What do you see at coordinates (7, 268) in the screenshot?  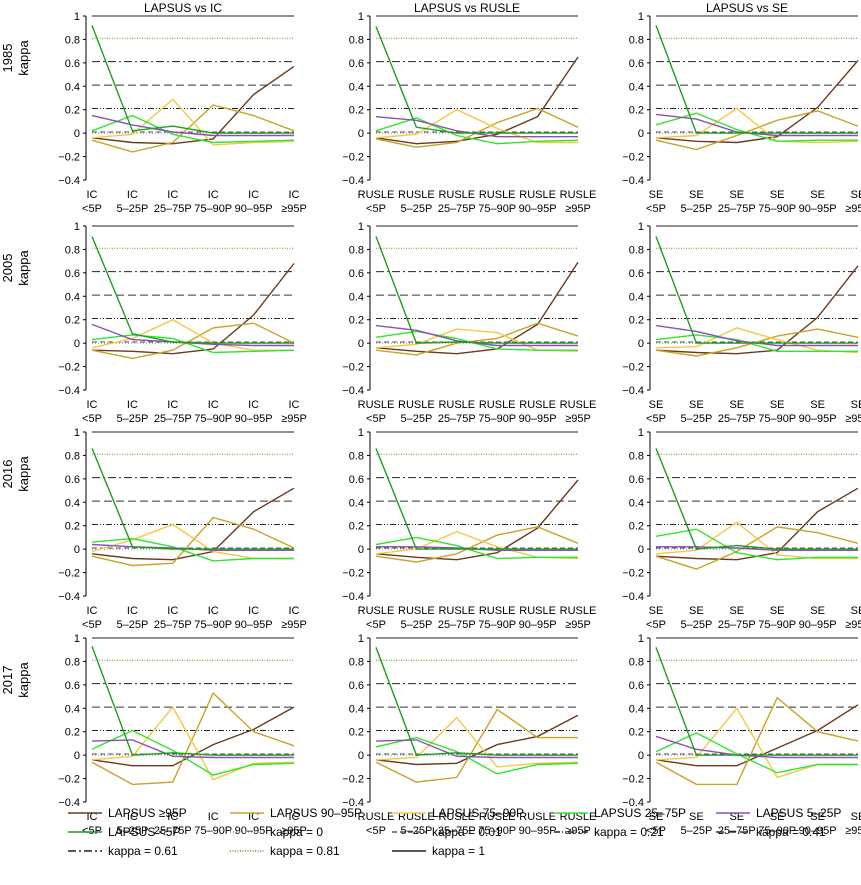 I see `year-label: 2005` at bounding box center [7, 268].